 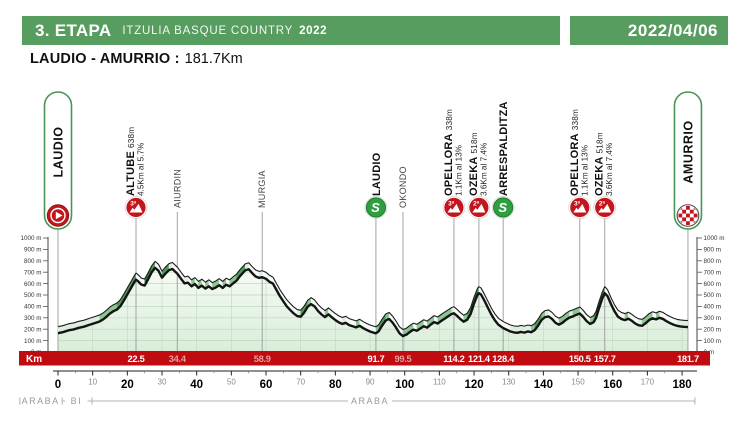 I want to click on distance-tick-label-minor: 150, so click(x=578, y=382).